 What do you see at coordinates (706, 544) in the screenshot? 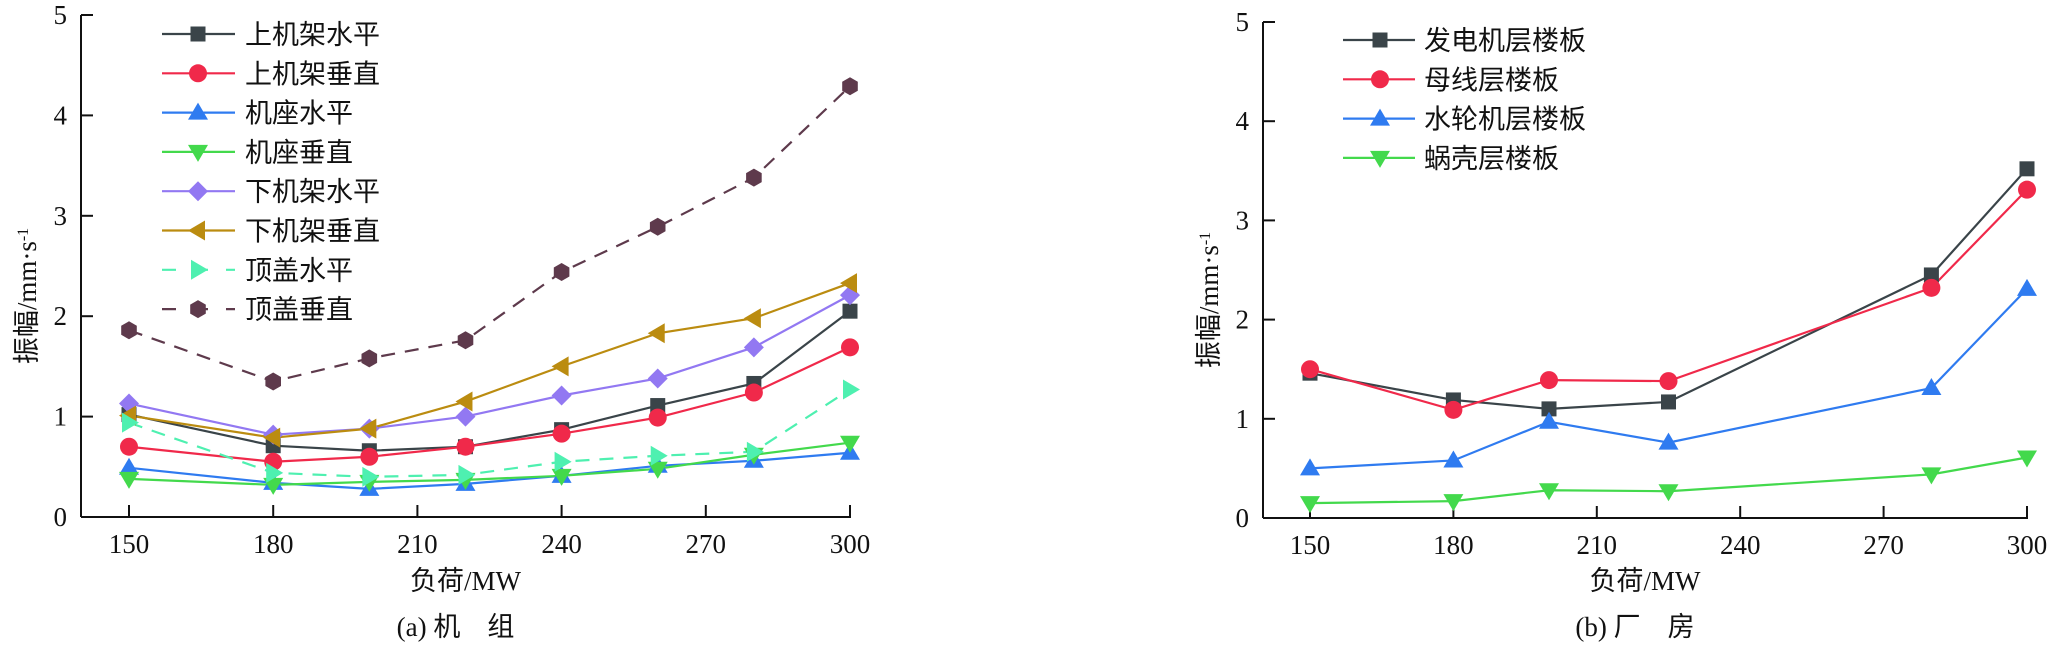
I see `x-tick-label: 270` at bounding box center [706, 544].